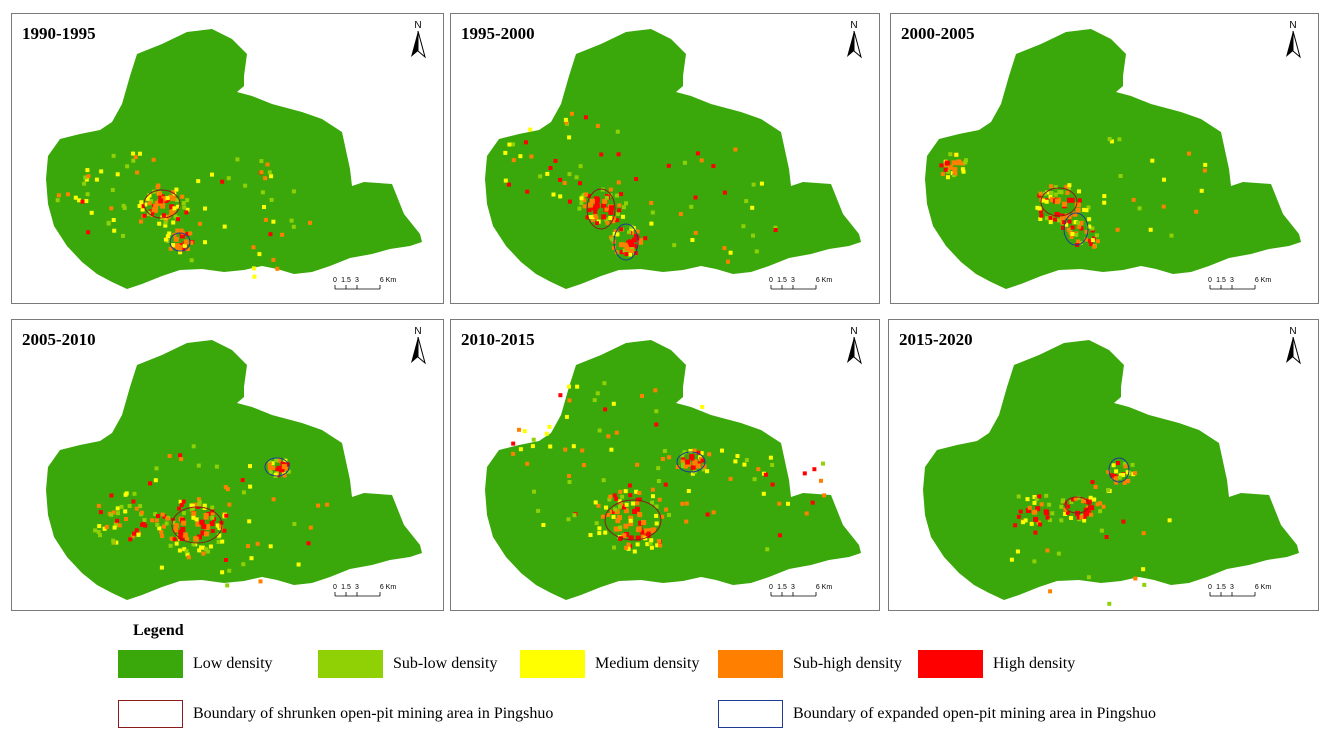  I want to click on north-arrow-icon: N, so click(854, 40).